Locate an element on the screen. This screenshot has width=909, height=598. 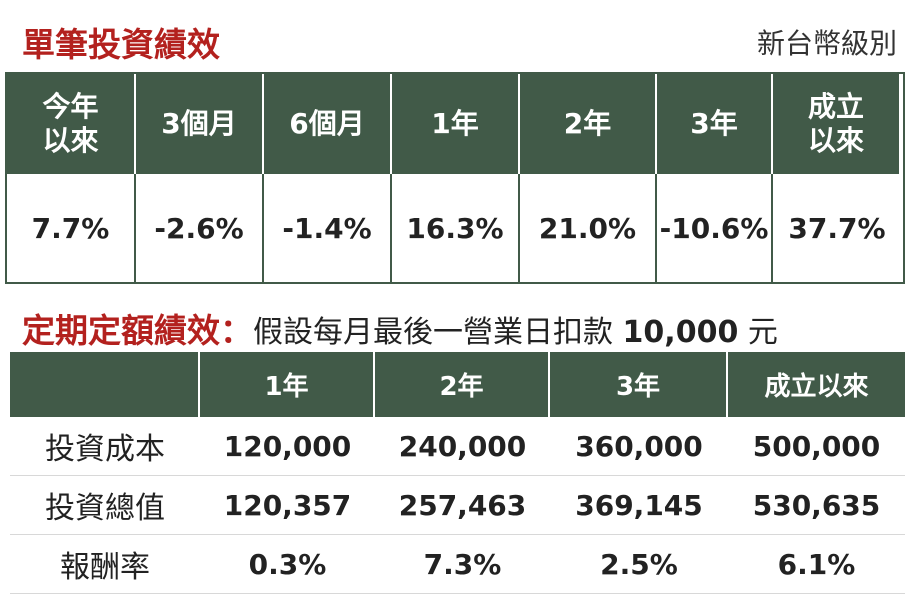
value-3y: -10.6% is located at coordinates (715, 228).